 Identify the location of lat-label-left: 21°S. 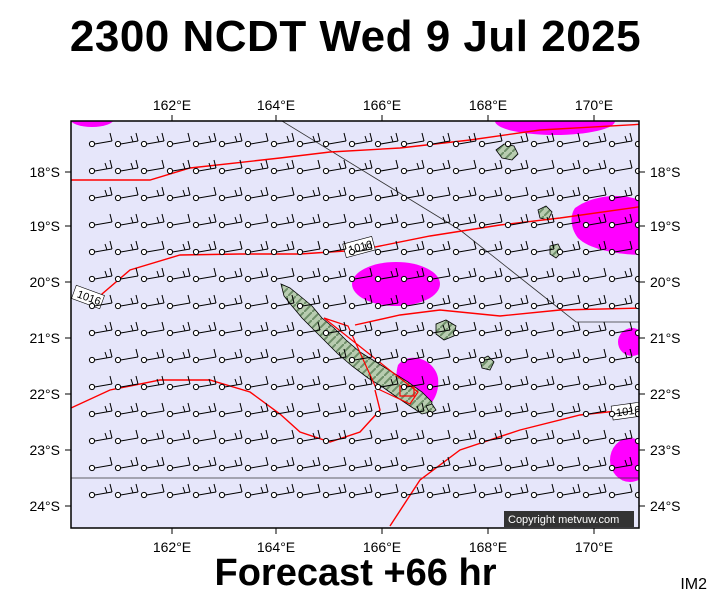
(44, 338).